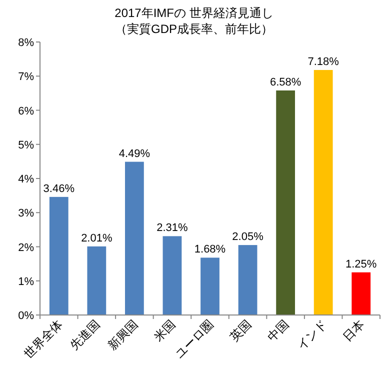  What do you see at coordinates (26, 316) in the screenshot?
I see `y-tick-label: 0%` at bounding box center [26, 316].